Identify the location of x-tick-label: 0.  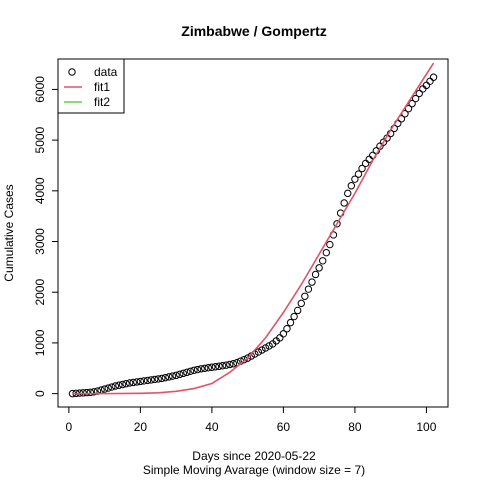
(69, 427).